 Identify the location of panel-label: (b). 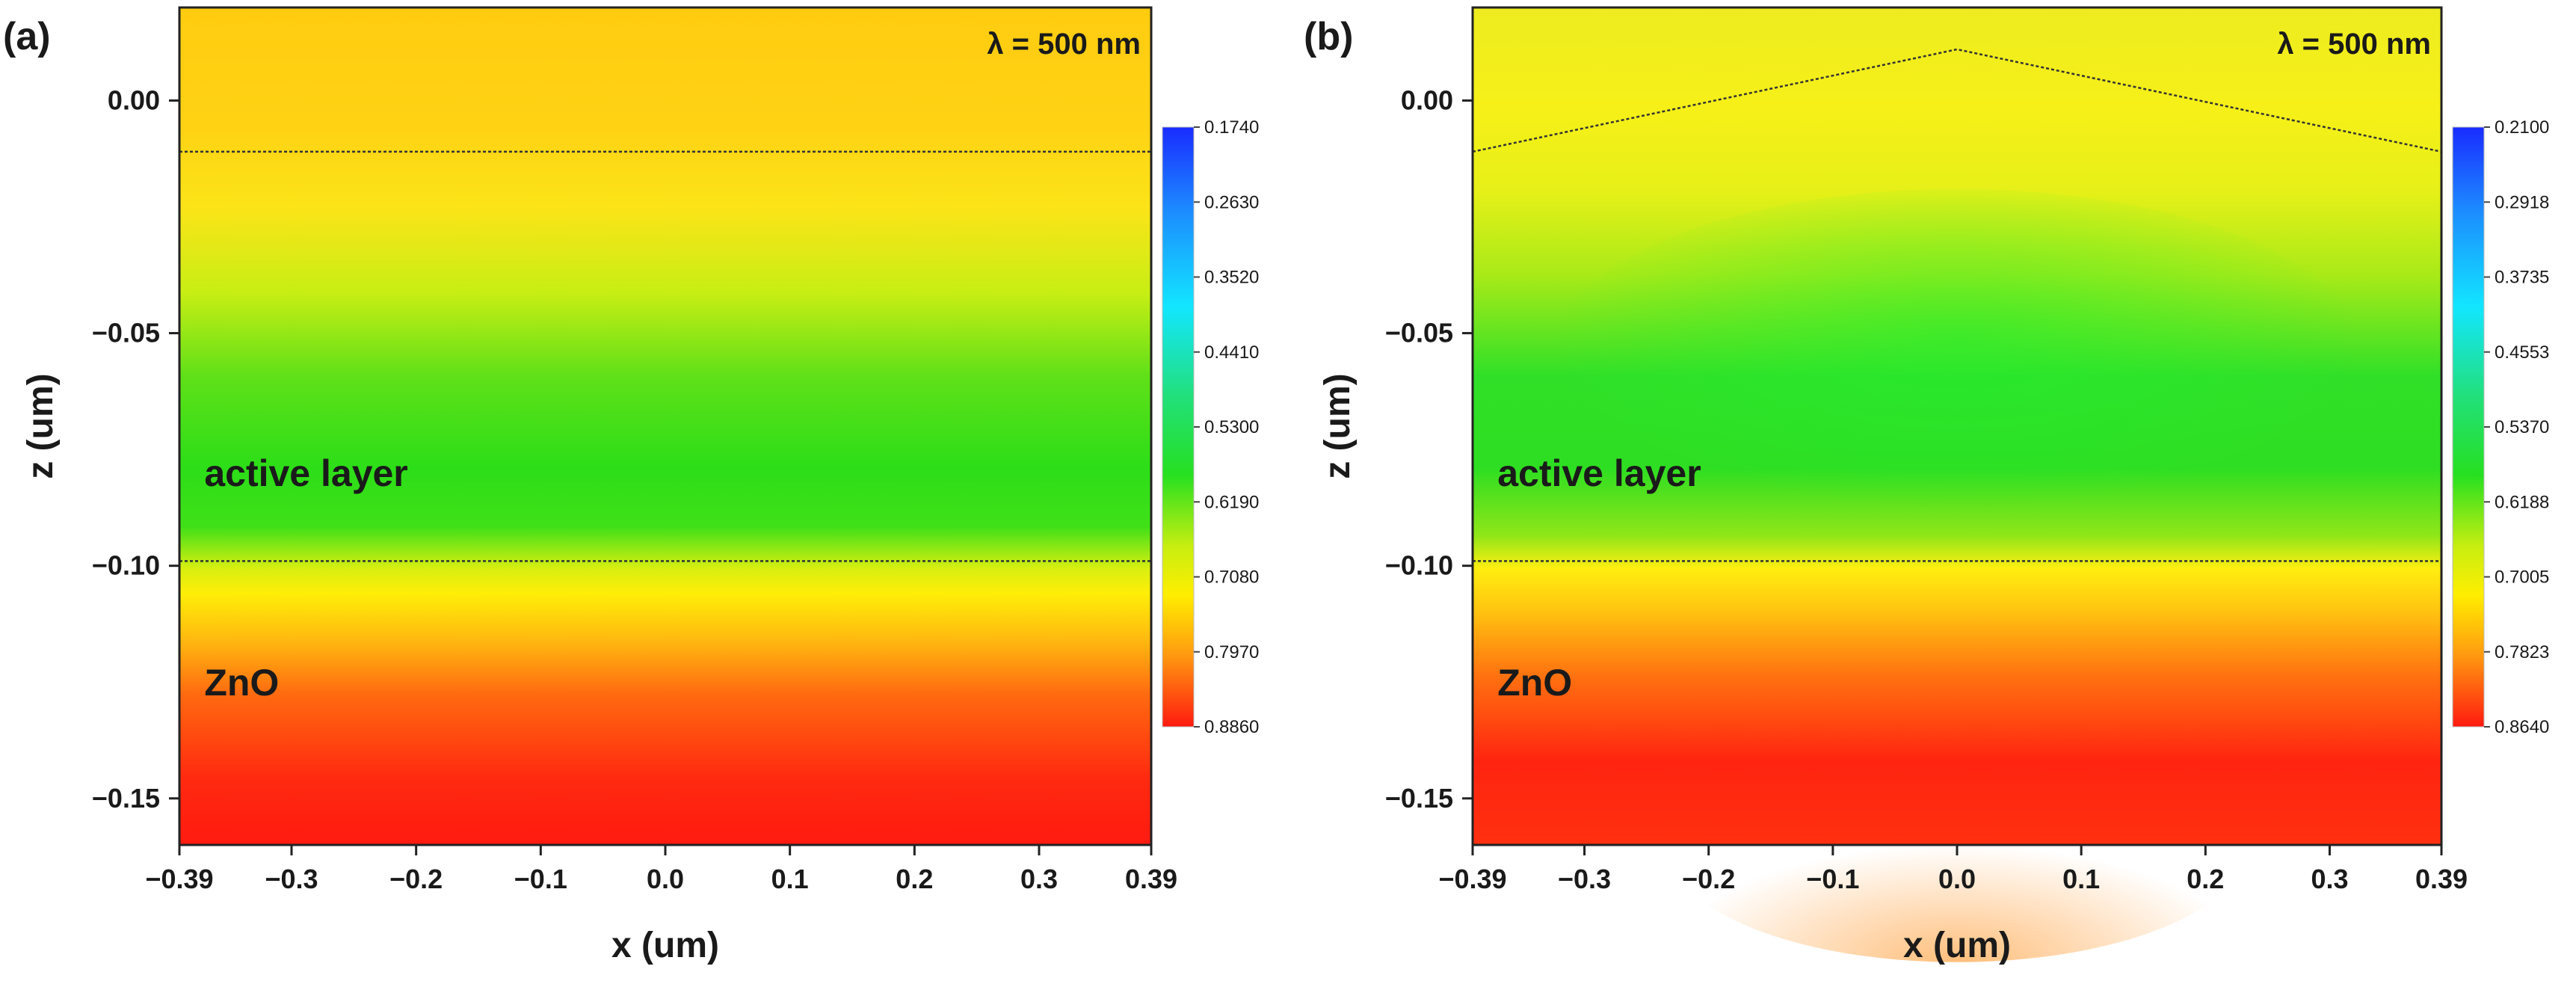
(1328, 36).